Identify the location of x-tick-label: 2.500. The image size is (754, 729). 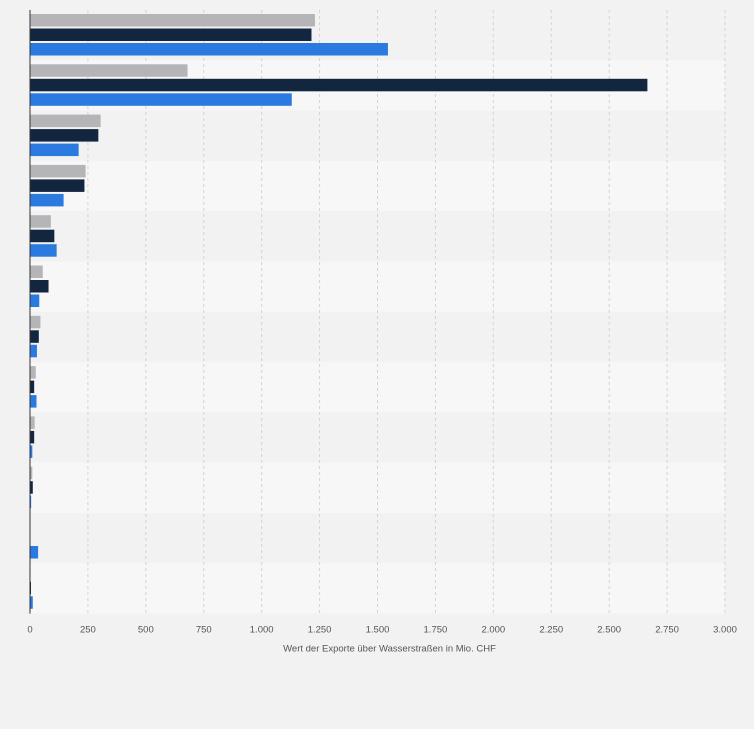
(609, 630).